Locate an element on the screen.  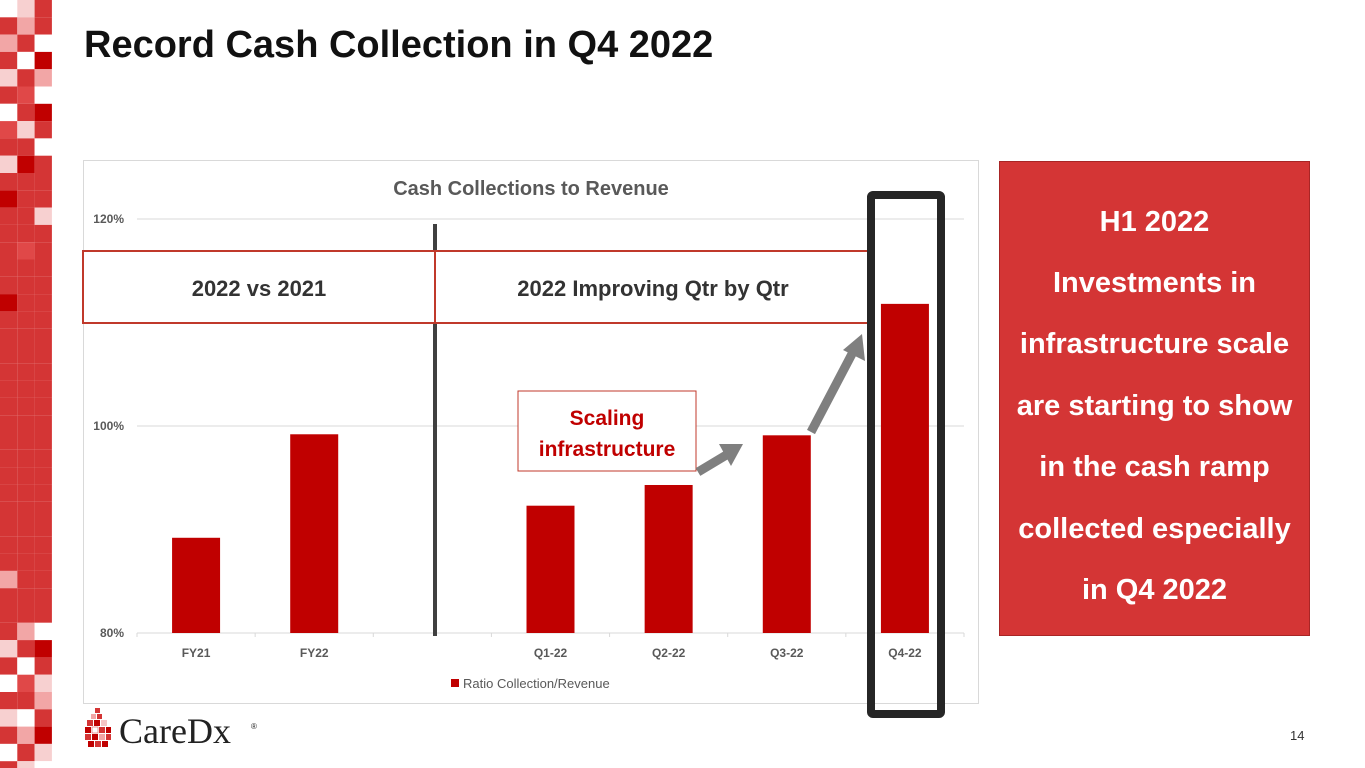
section-header-left-box is located at coordinates (259, 287).